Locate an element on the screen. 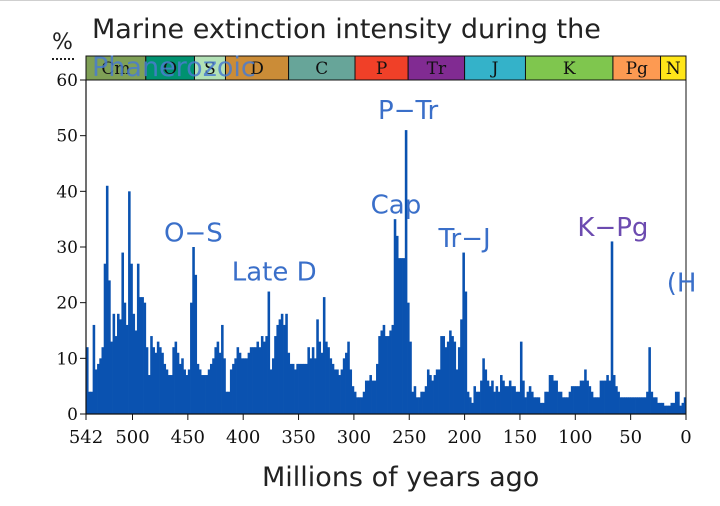 Image resolution: width=720 pixels, height=506 pixels. x-tick-label: 250 is located at coordinates (409, 437).